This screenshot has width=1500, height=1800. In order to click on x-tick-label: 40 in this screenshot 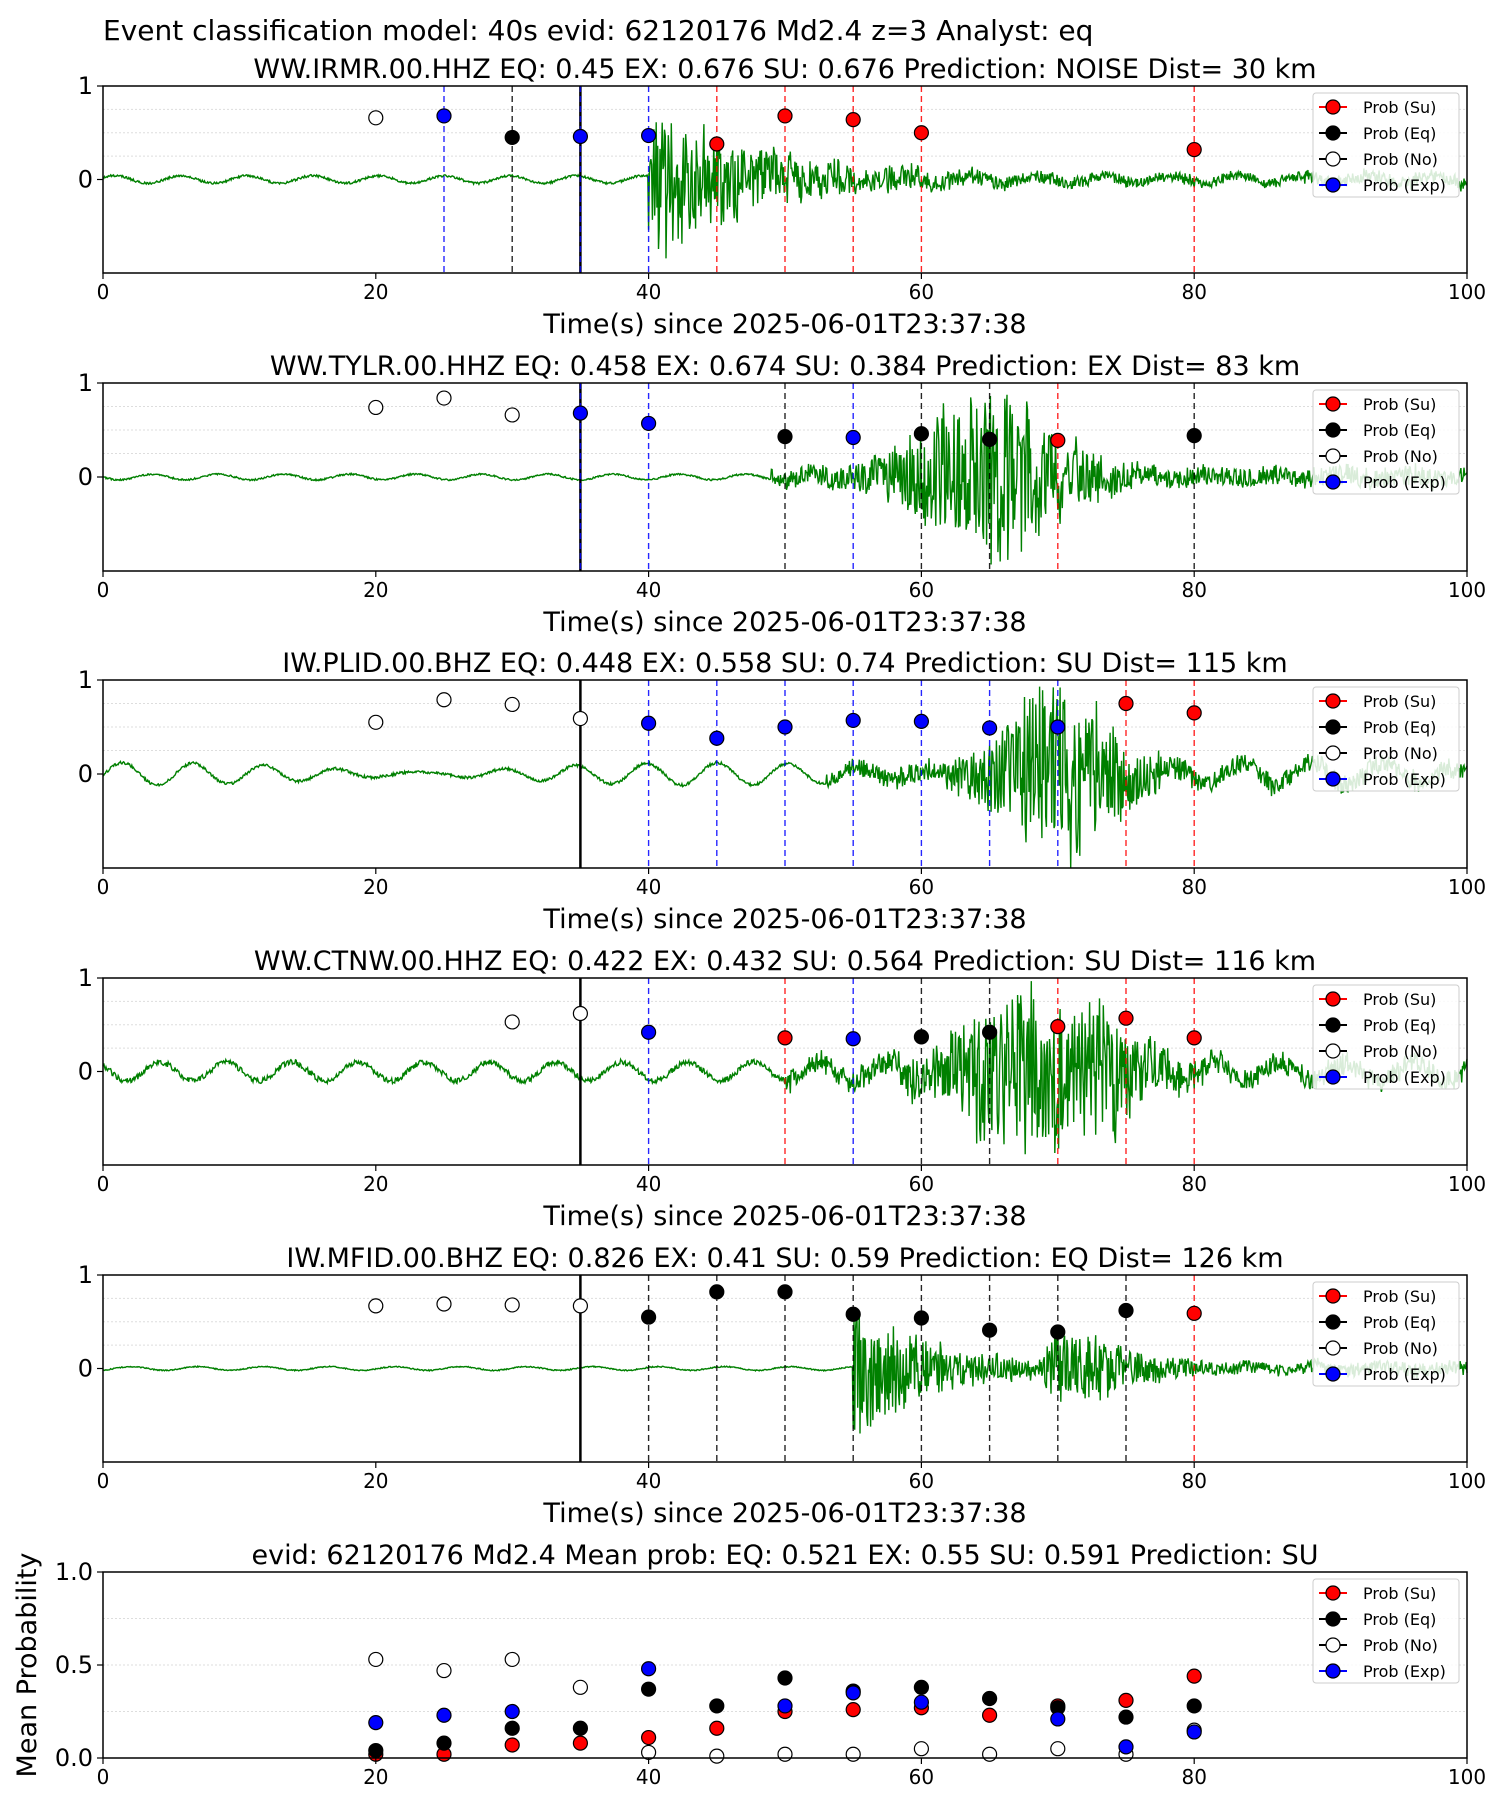, I will do `click(648, 292)`.